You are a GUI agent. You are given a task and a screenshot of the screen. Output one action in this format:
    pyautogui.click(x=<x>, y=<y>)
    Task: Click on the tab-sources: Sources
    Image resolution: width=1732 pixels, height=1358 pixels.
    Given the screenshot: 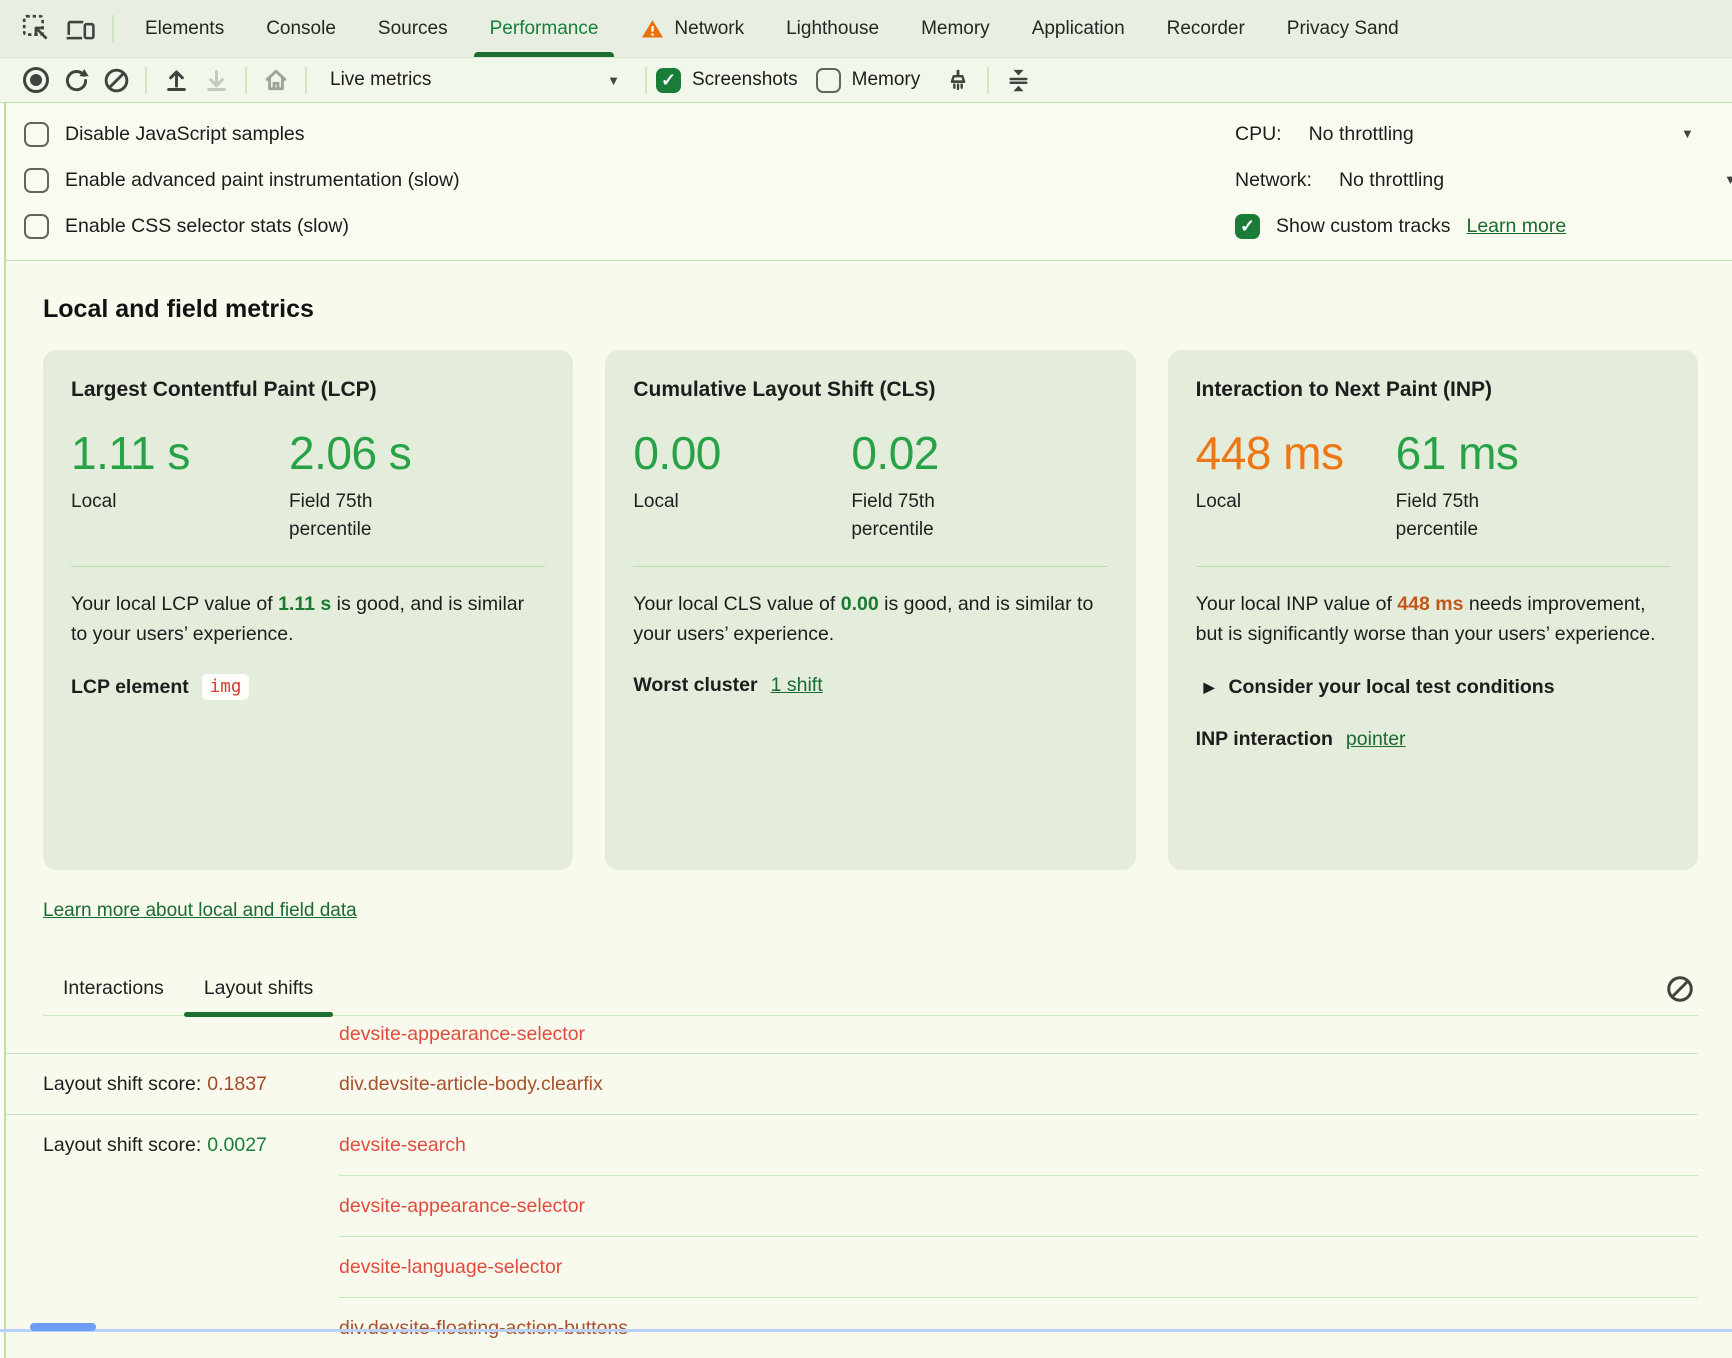 What is the action you would take?
    pyautogui.click(x=412, y=28)
    